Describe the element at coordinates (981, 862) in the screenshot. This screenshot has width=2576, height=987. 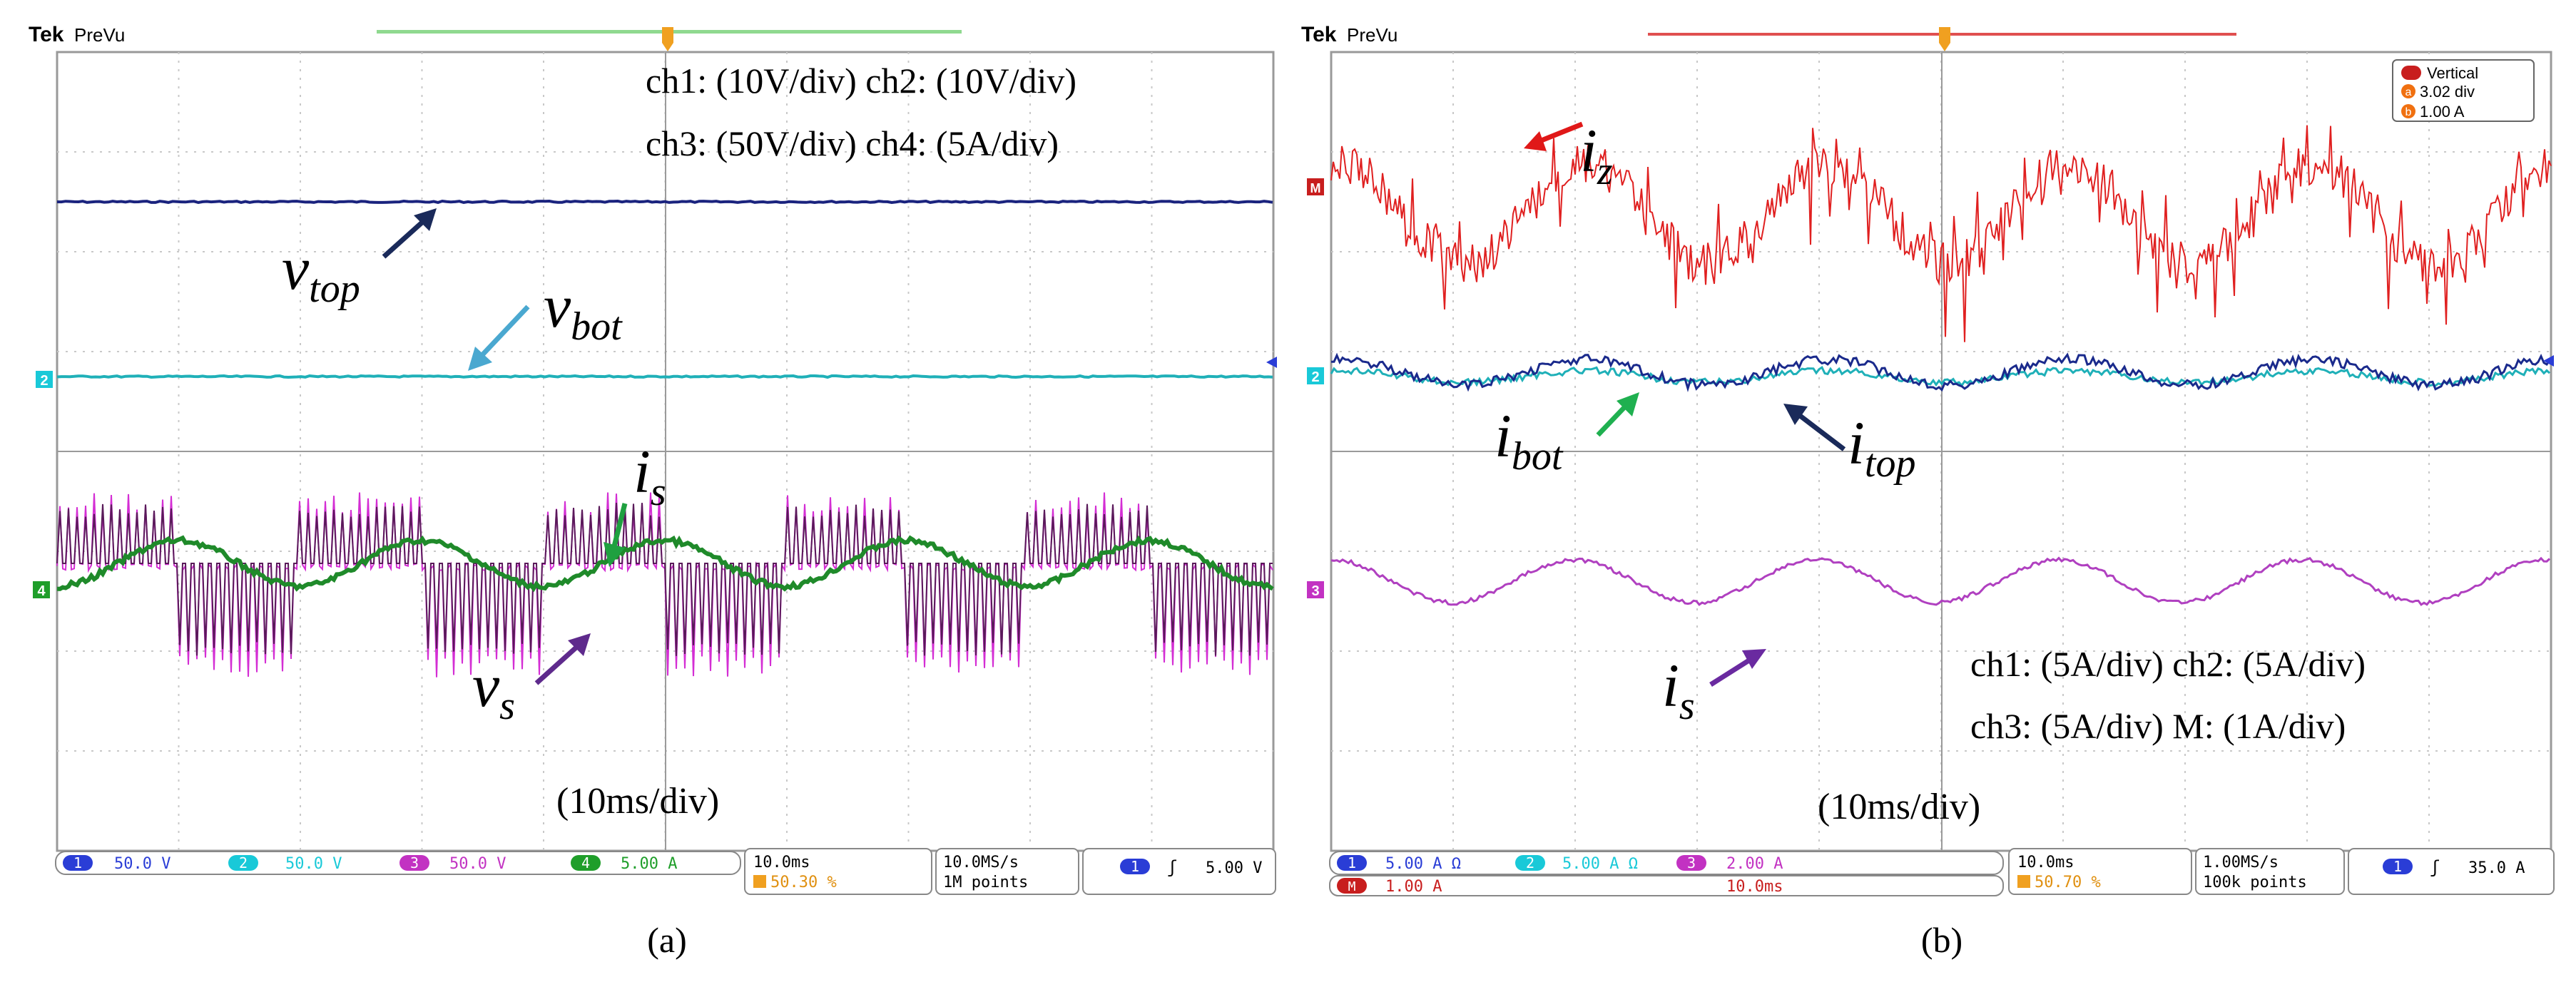
I see `sample-rate-a: 10.0MS/s` at that location.